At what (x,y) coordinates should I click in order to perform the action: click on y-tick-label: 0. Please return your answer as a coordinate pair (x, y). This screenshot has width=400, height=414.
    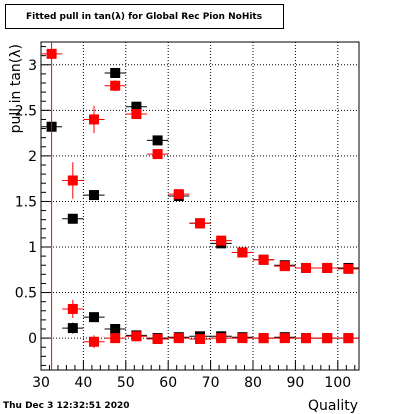
    Looking at the image, I should click on (32, 339).